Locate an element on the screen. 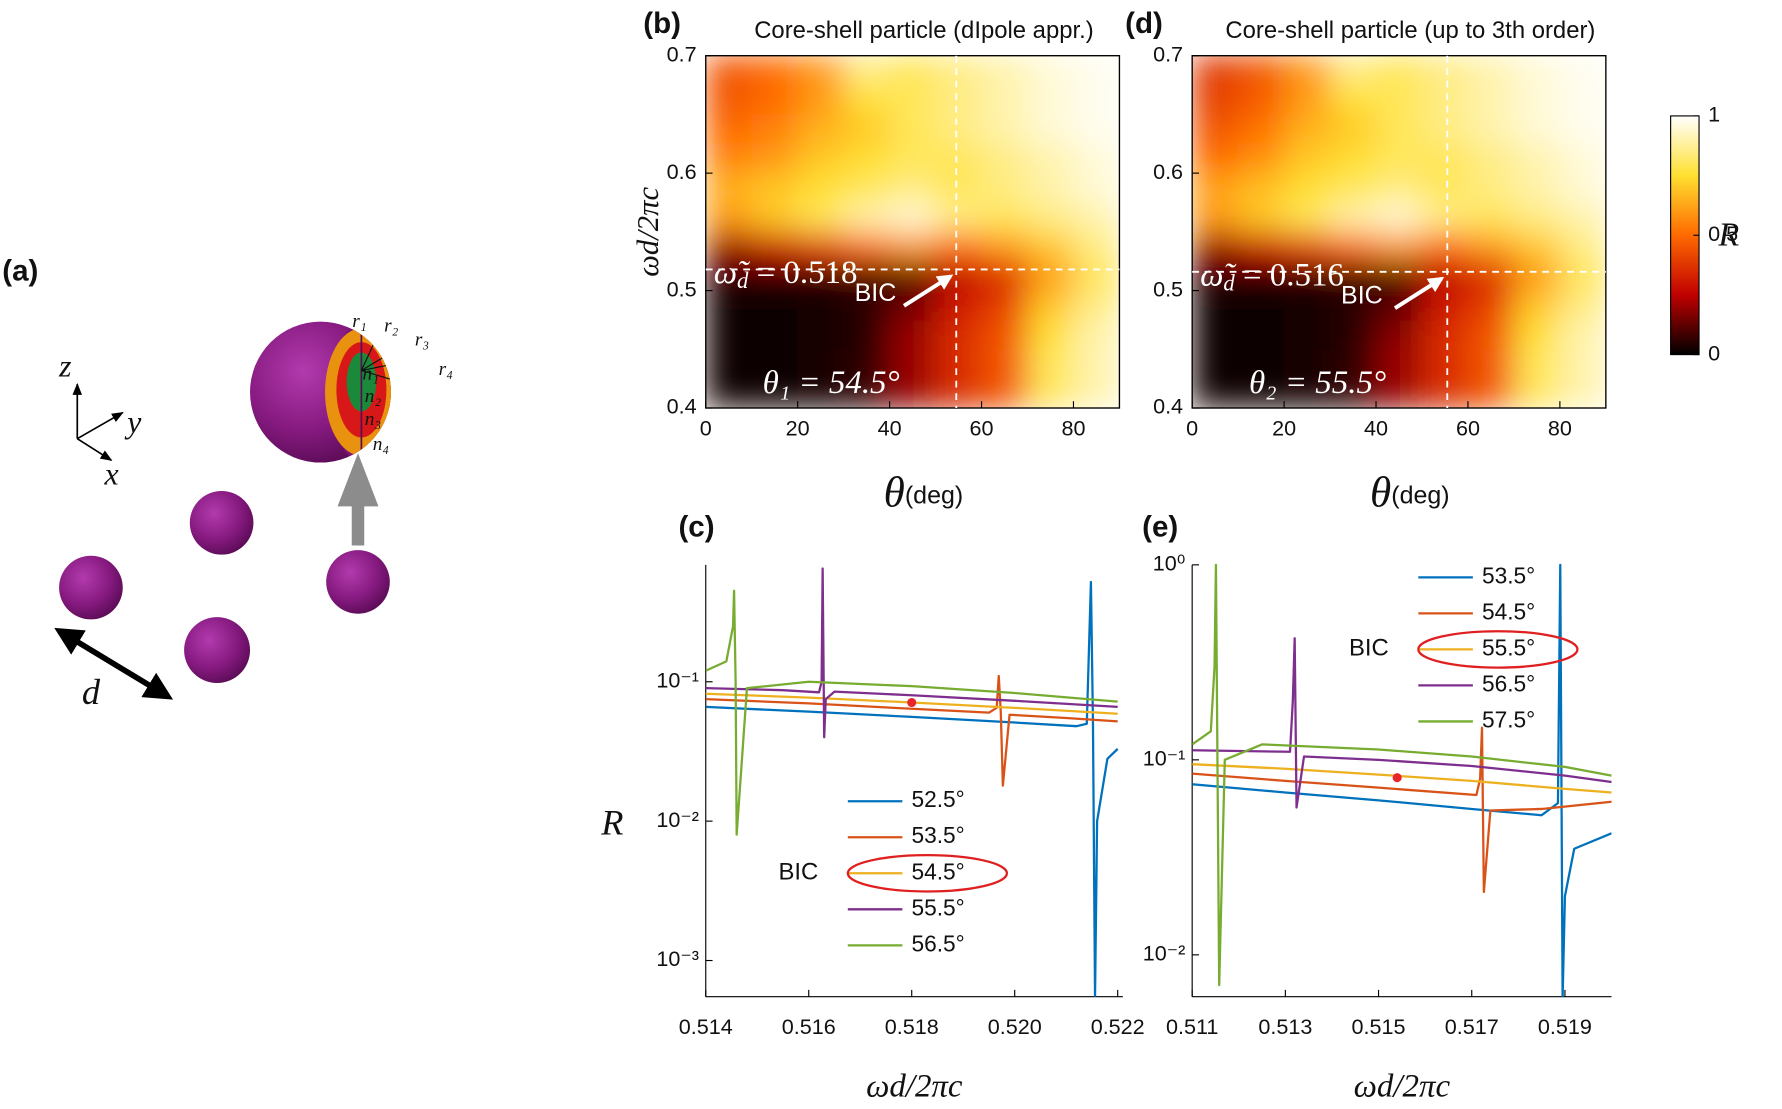 Image resolution: width=1782 pixels, height=1109 pixels. y-tick-label: 10⁰ is located at coordinates (1169, 563).